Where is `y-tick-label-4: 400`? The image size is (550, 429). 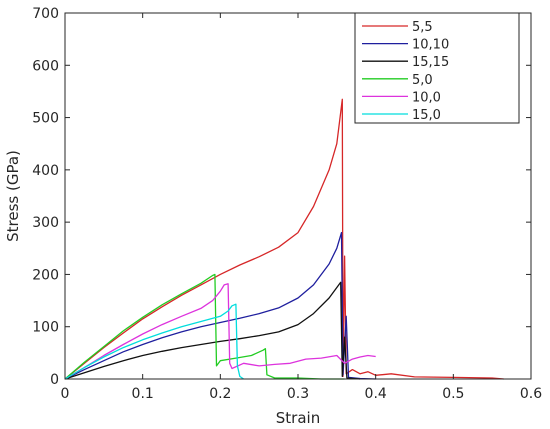
y-tick-label-4: 400 is located at coordinates (45, 171).